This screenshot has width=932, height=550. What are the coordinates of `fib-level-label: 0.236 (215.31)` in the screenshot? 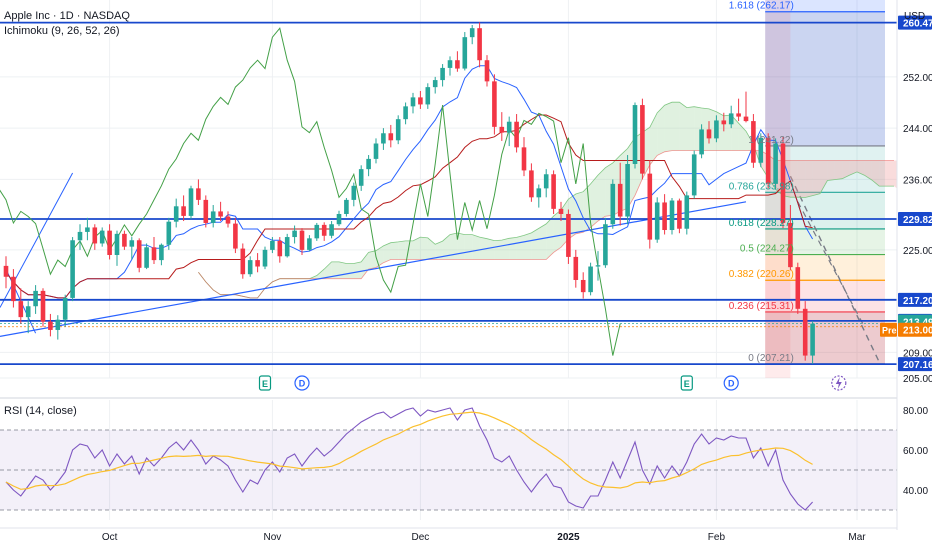 It's located at (761, 306).